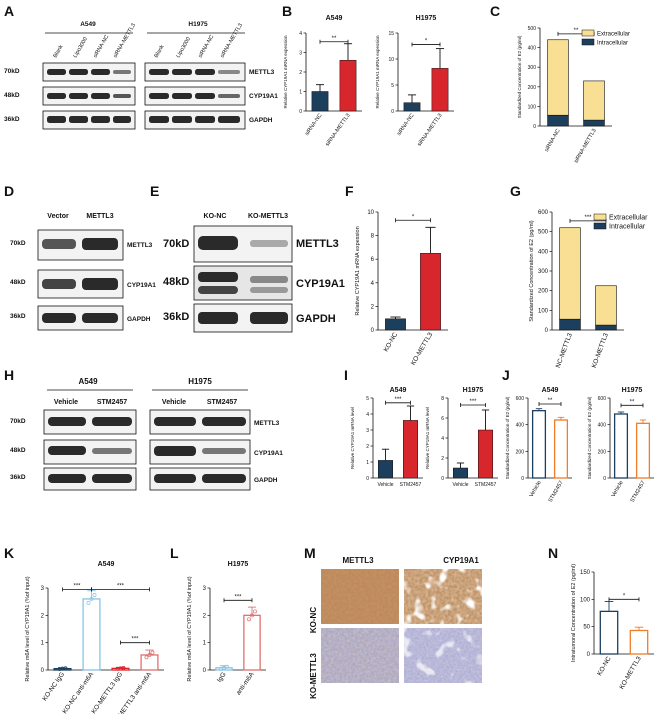 The width and height of the screenshot is (669, 714). Describe the element at coordinates (585, 146) in the screenshot. I see `x-tick-label: siRNA-METTL3` at that location.